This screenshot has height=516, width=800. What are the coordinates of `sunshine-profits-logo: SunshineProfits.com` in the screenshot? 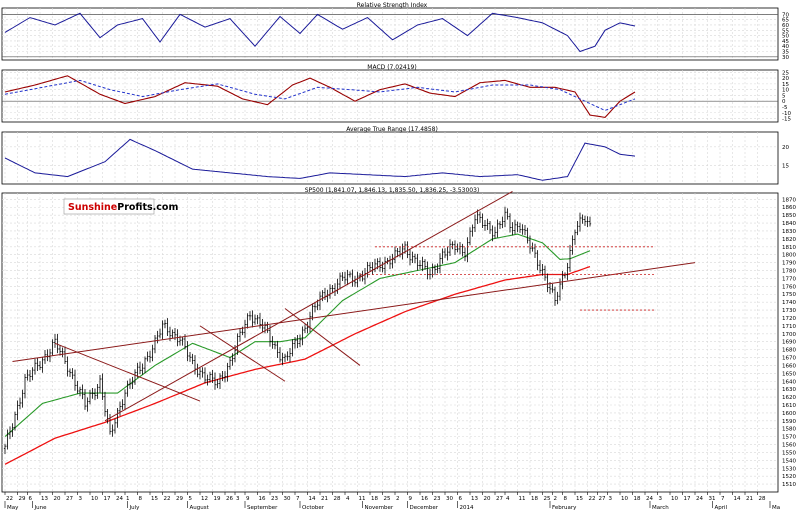 It's located at (121, 206).